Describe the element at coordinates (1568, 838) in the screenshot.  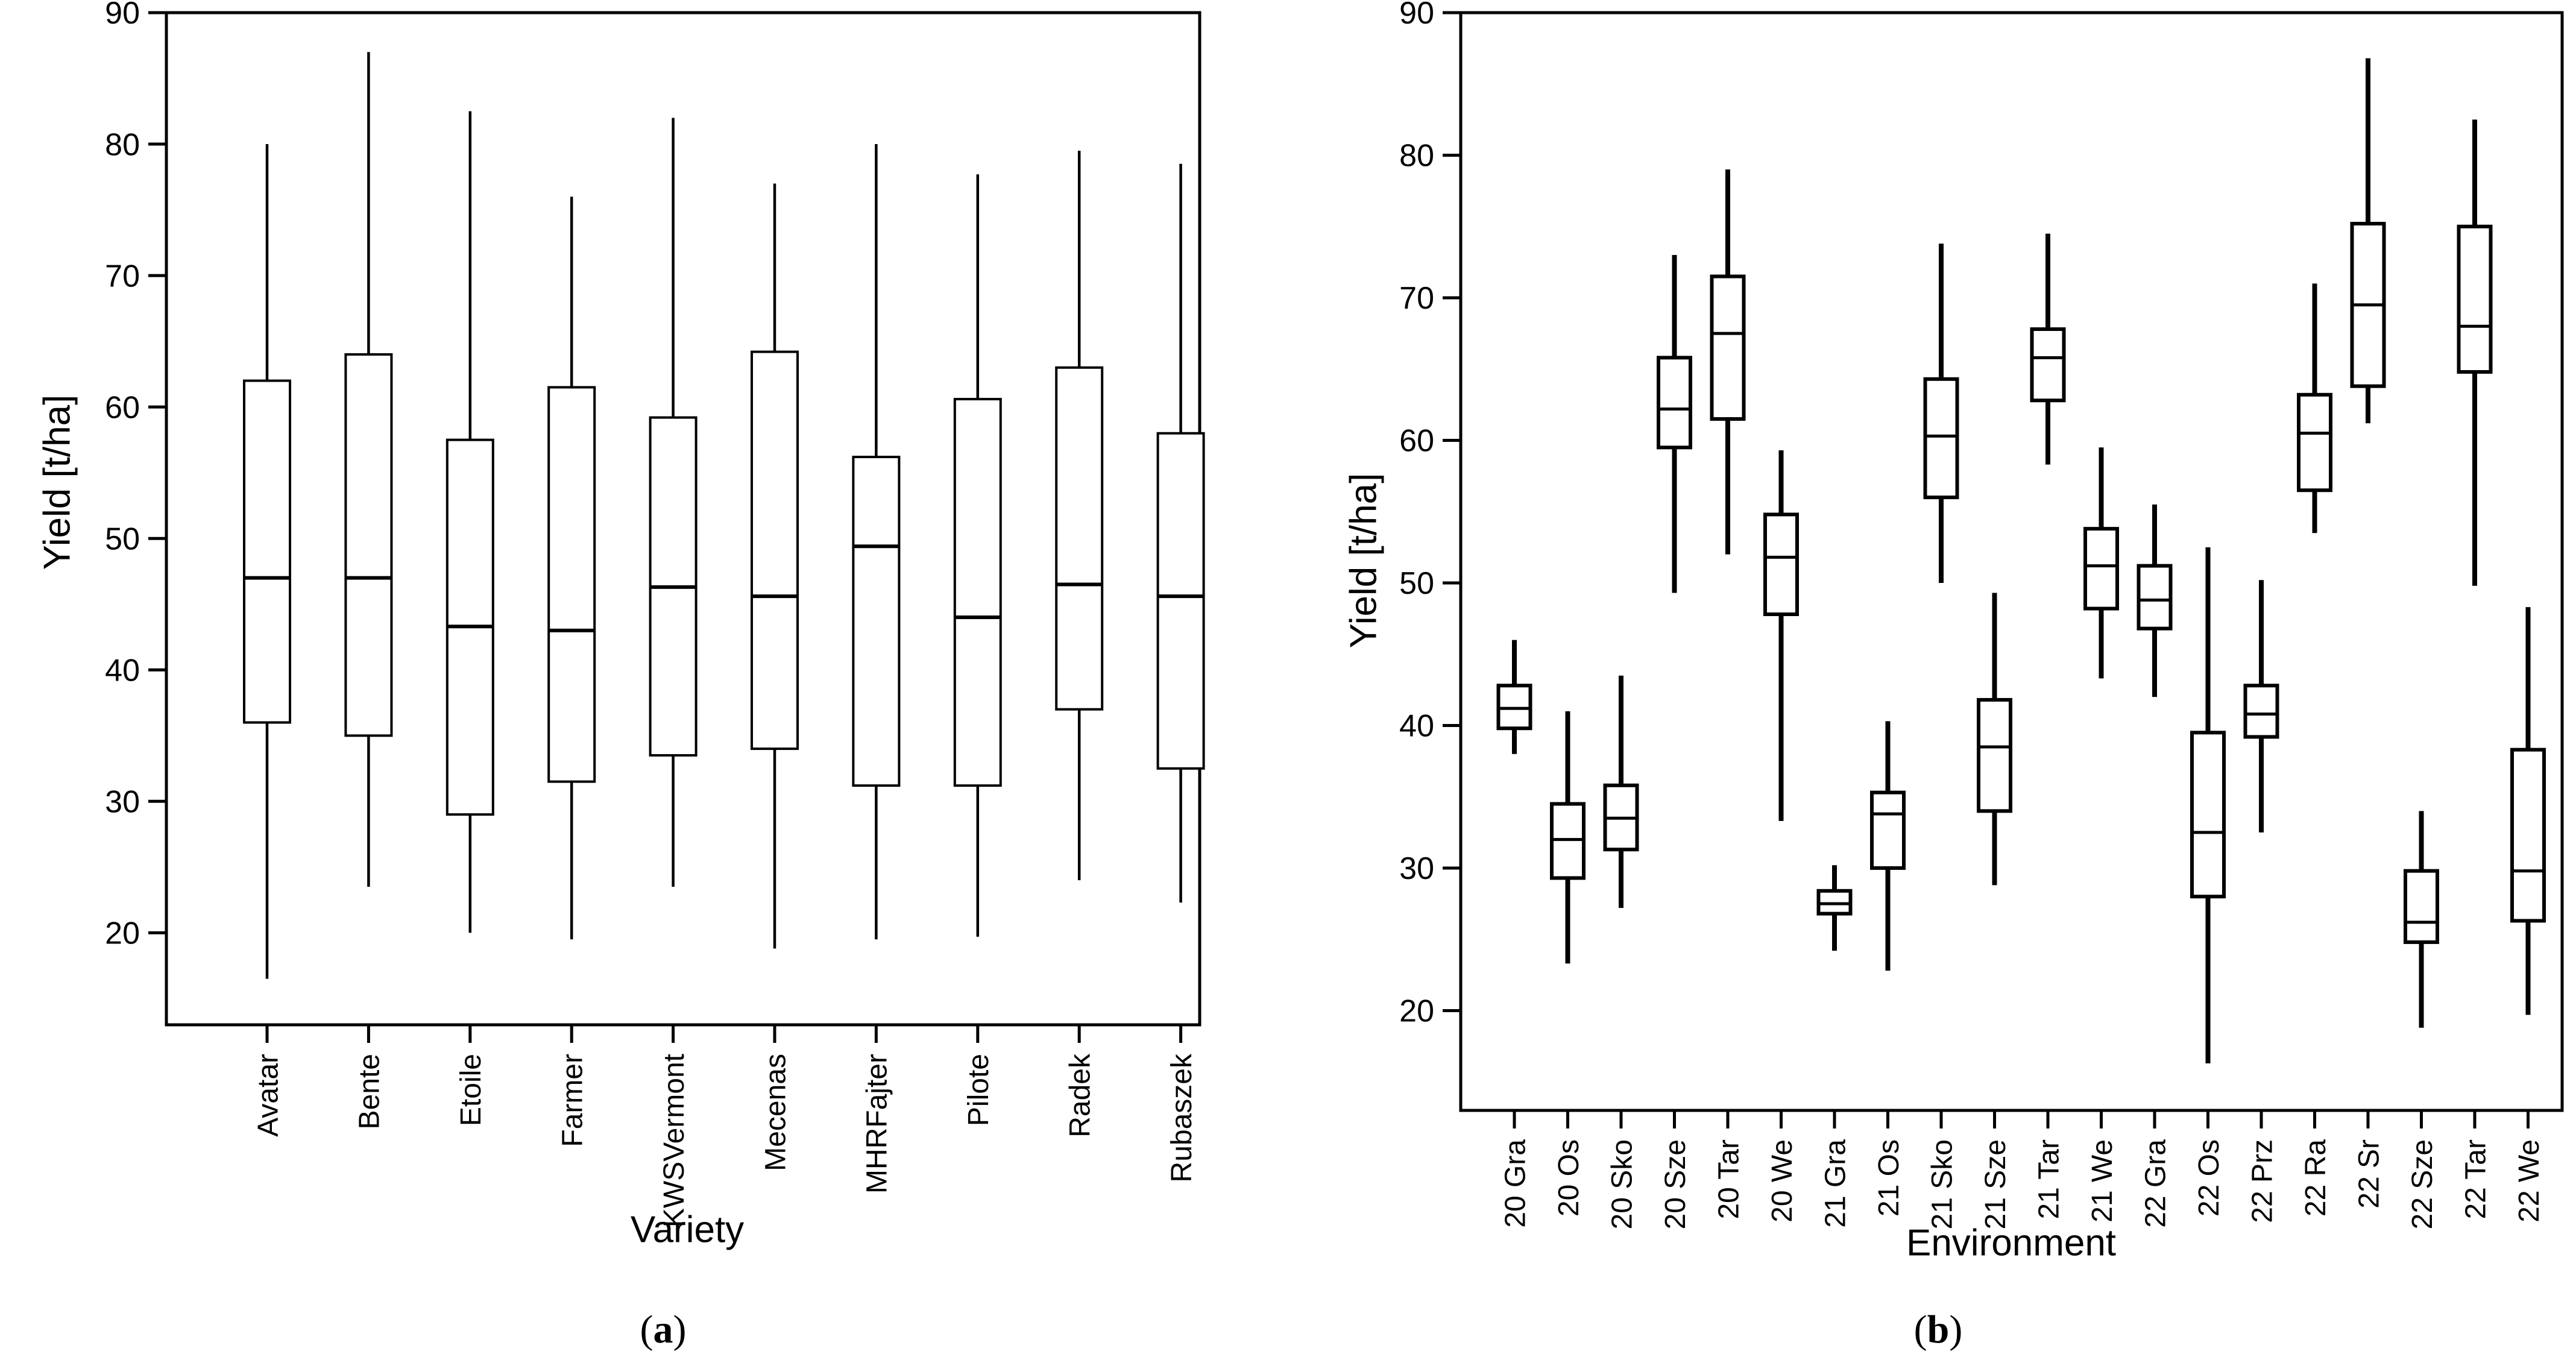
I see `panel-b-box-20-os` at that location.